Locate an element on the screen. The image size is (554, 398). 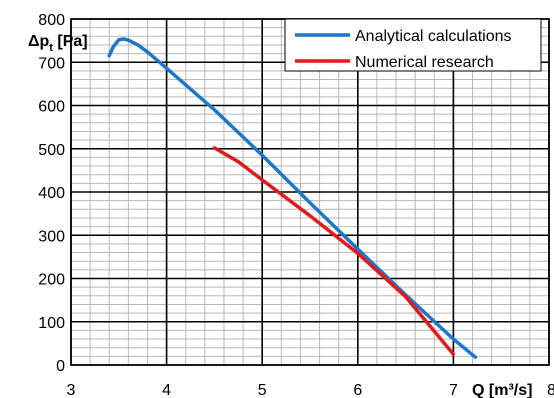
svg-text: Δpt [Pa] is located at coordinates (58, 43).